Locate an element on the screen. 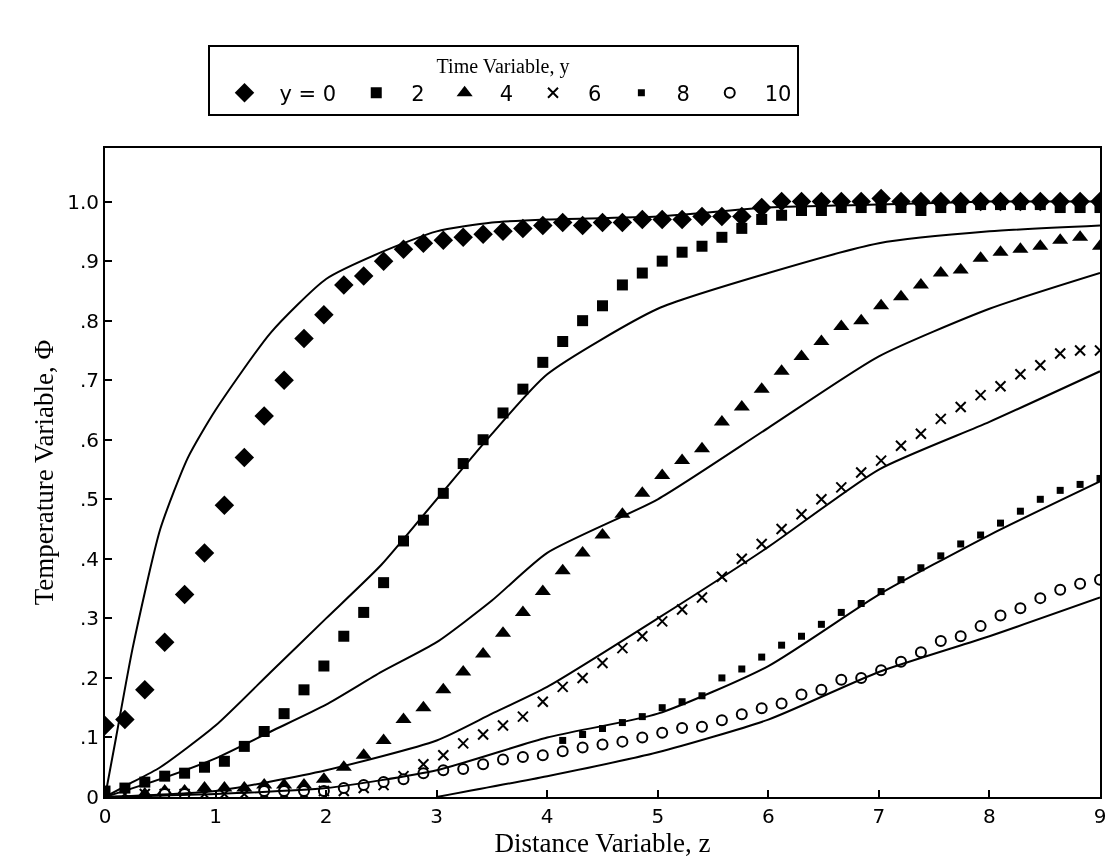  x-axis-title: Distance Variable, z is located at coordinates (602, 843).